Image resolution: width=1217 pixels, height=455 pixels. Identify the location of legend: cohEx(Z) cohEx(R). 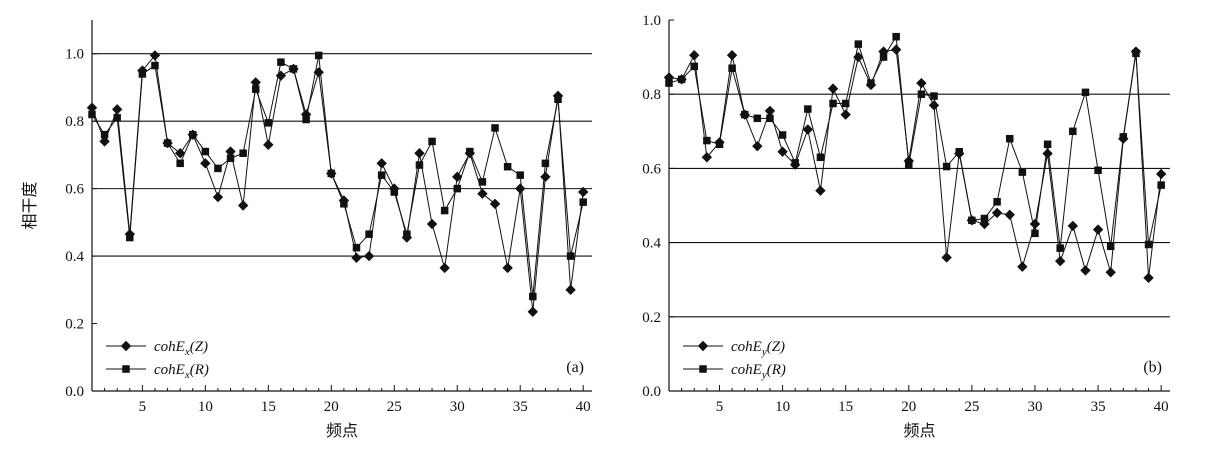
(157, 360).